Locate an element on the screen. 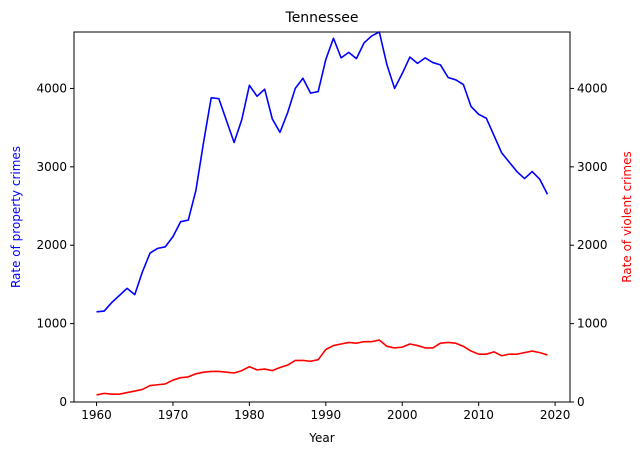  x-axis-title: Year is located at coordinates (321, 438).